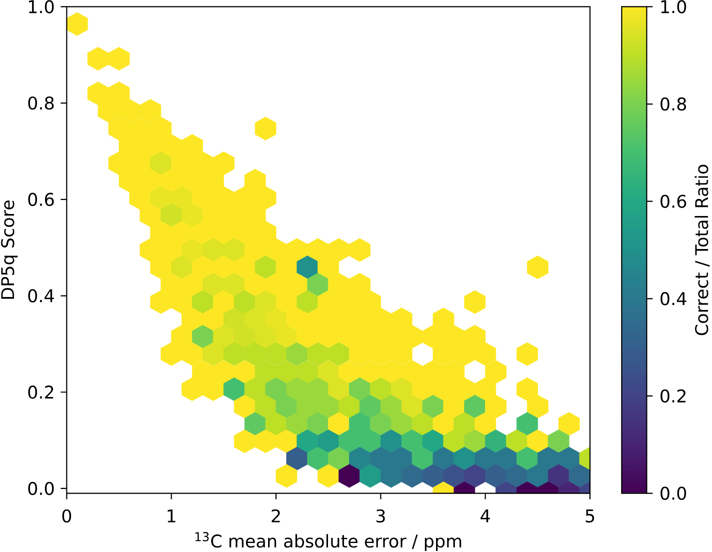 The width and height of the screenshot is (712, 552). I want to click on y-tick-label: 1.0, so click(41, 7).